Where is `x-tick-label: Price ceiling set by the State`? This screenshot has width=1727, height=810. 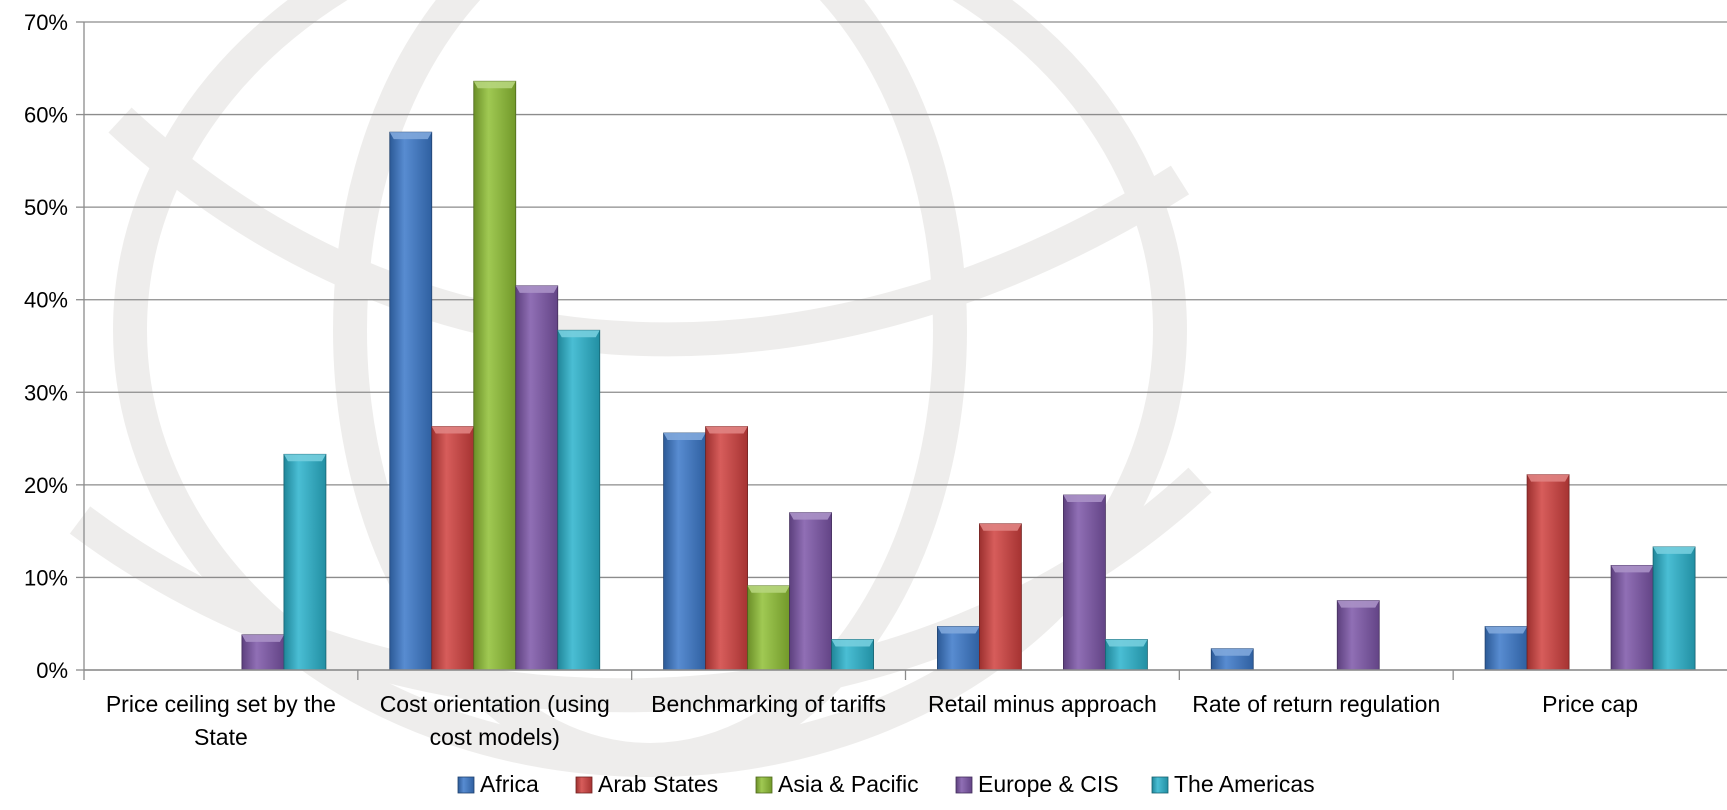 x-tick-label: Price ceiling set by the State is located at coordinates (221, 720).